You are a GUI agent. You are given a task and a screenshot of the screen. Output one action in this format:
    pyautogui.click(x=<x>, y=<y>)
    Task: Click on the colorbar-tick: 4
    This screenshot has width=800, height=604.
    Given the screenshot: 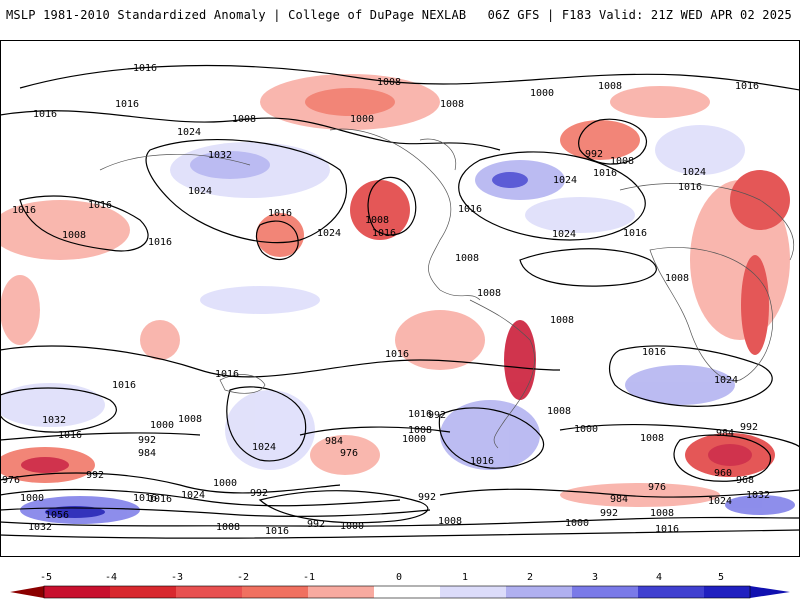 What is the action you would take?
    pyautogui.click(x=659, y=577)
    